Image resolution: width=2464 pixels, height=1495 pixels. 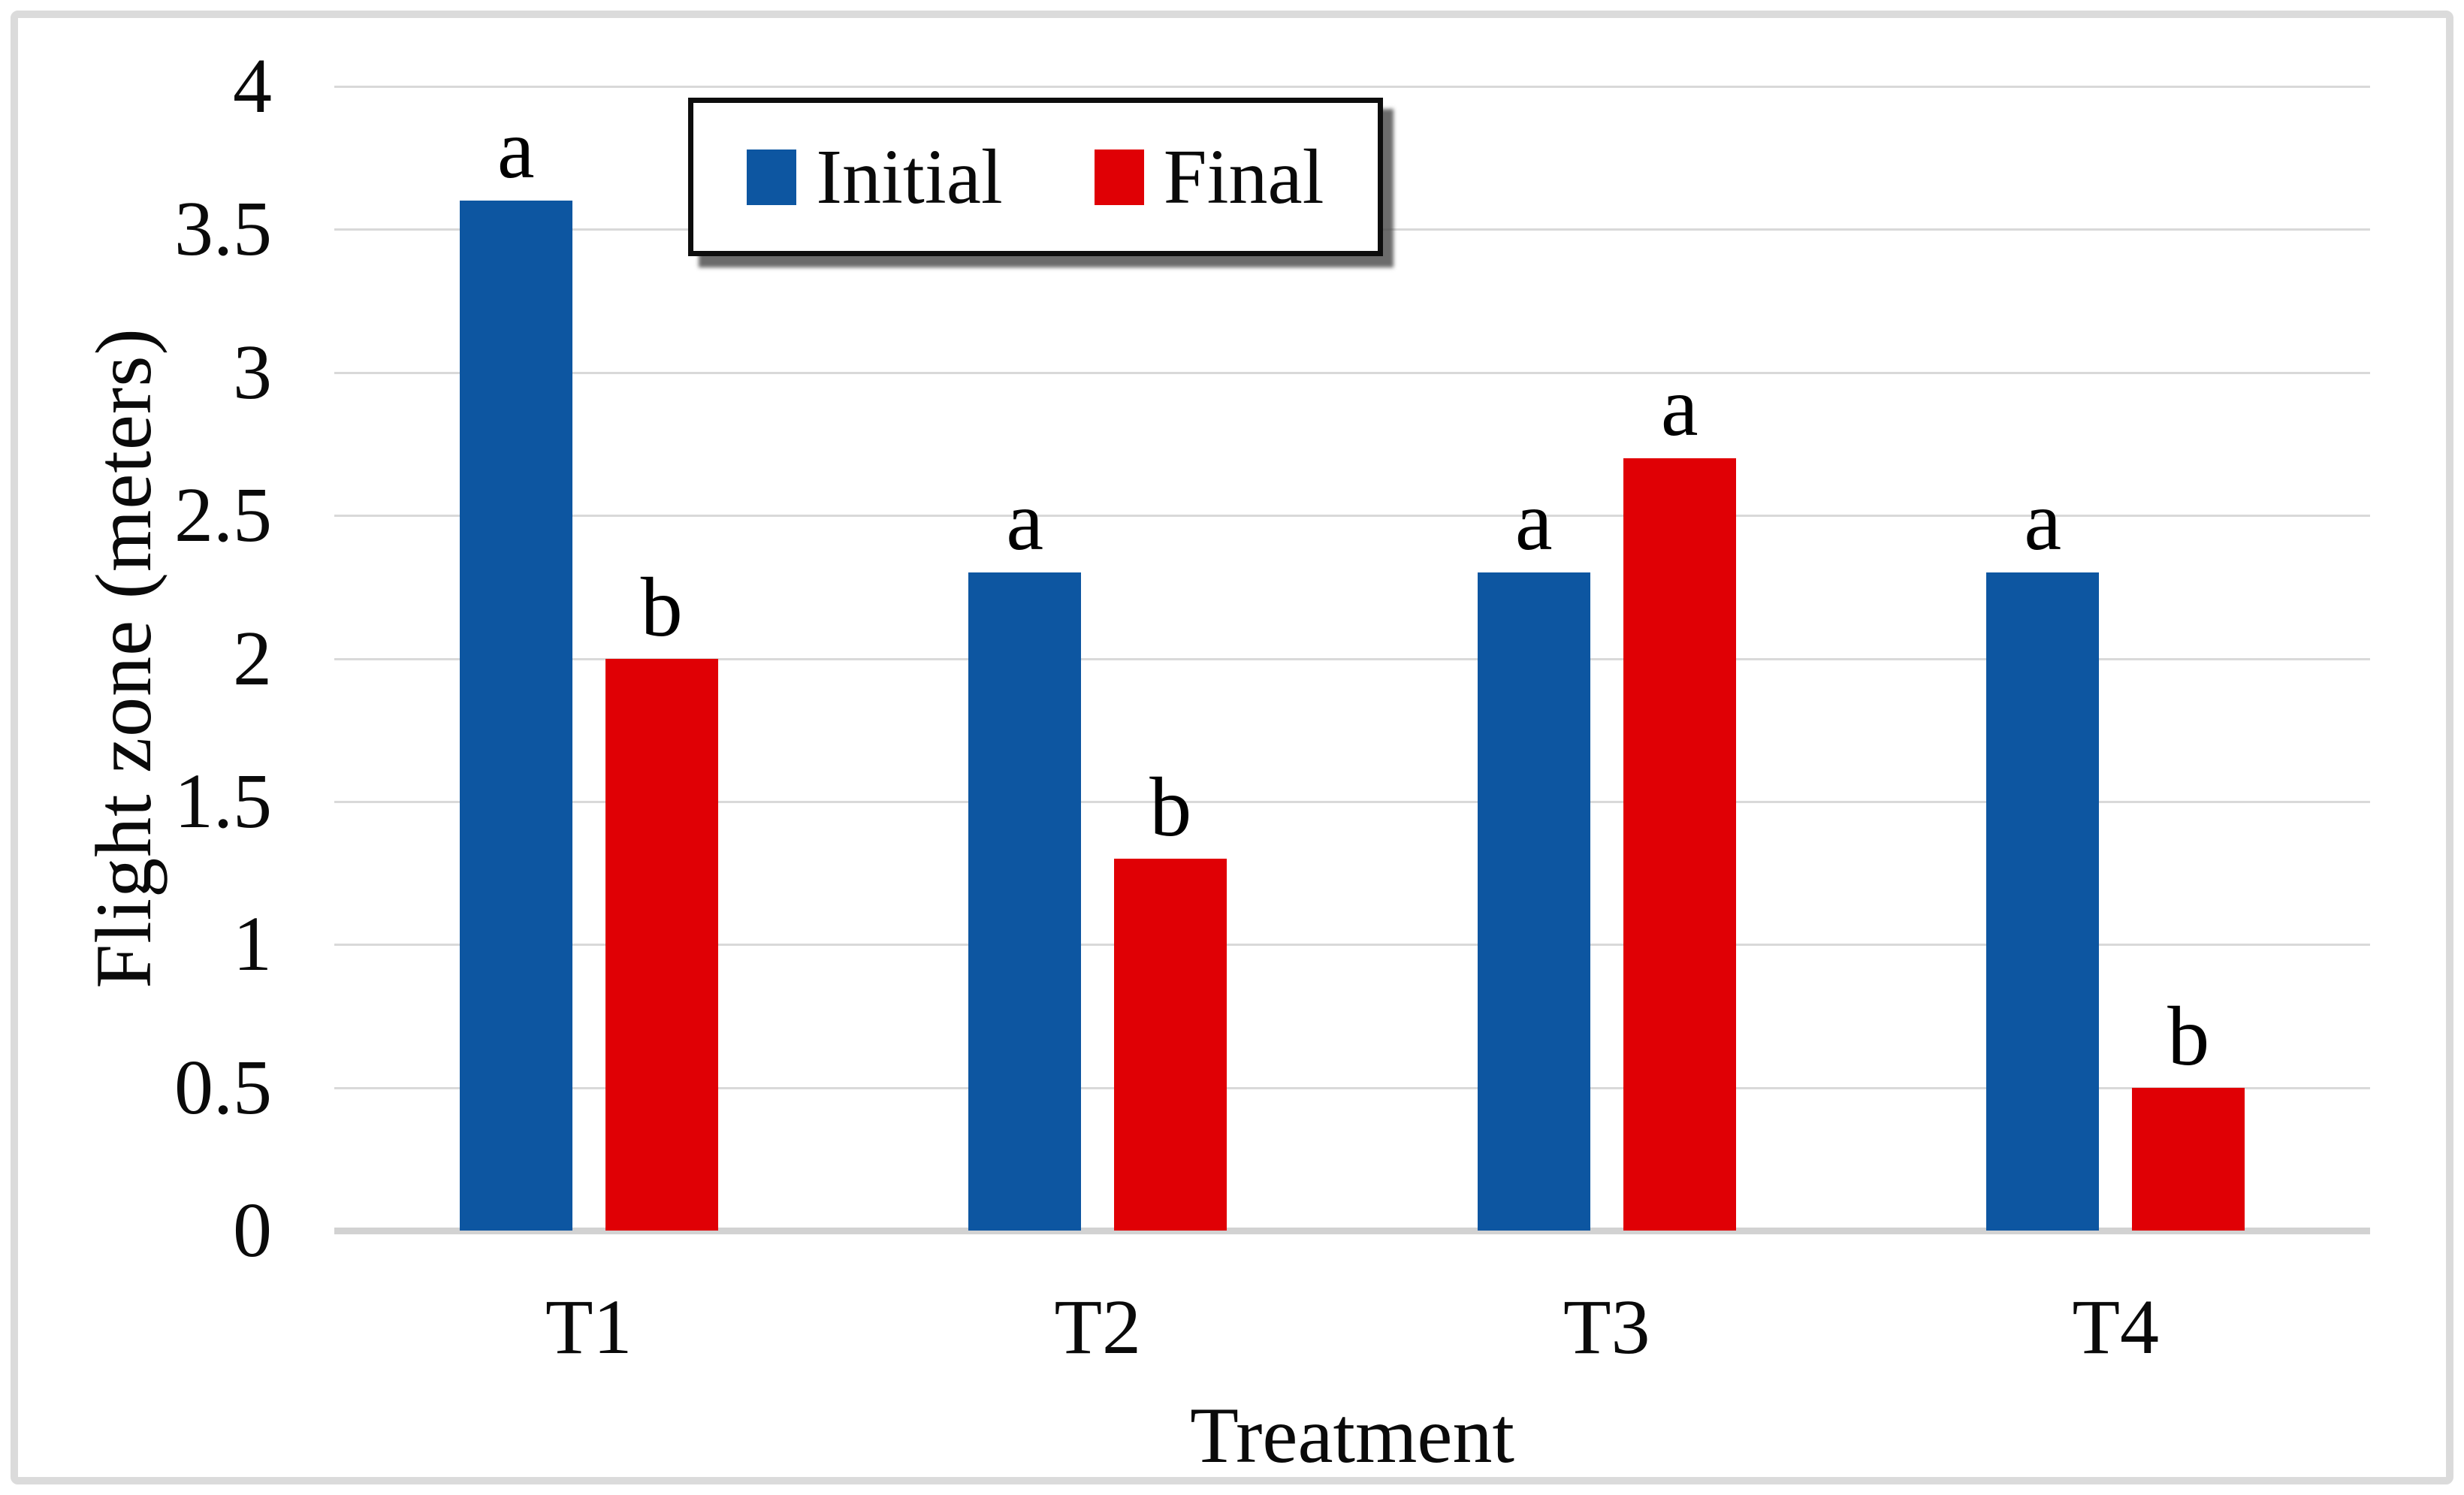 I want to click on significance-letter-initial-t3: a, so click(x=1533, y=522).